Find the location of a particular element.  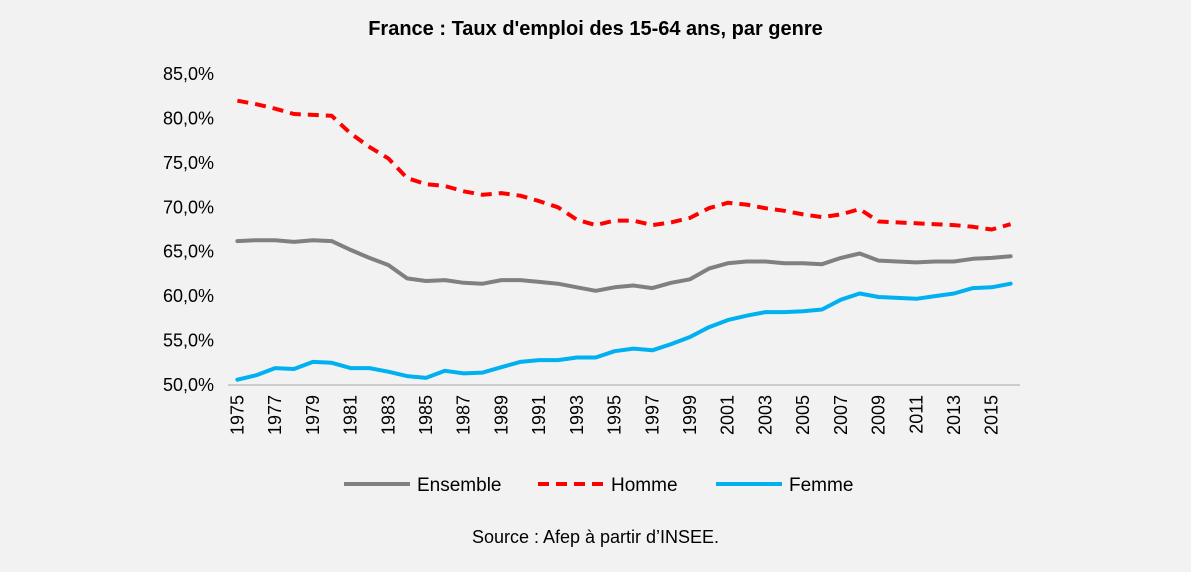

x-tick-label: 2011 is located at coordinates (916, 414).